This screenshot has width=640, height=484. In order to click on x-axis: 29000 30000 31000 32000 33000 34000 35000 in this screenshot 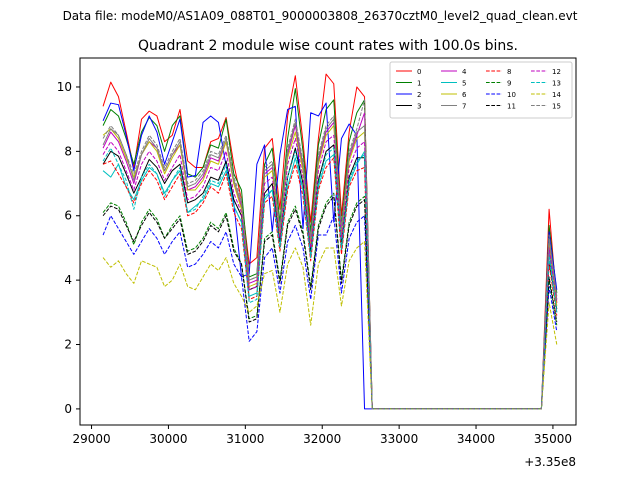, I will do `click(322, 435)`.